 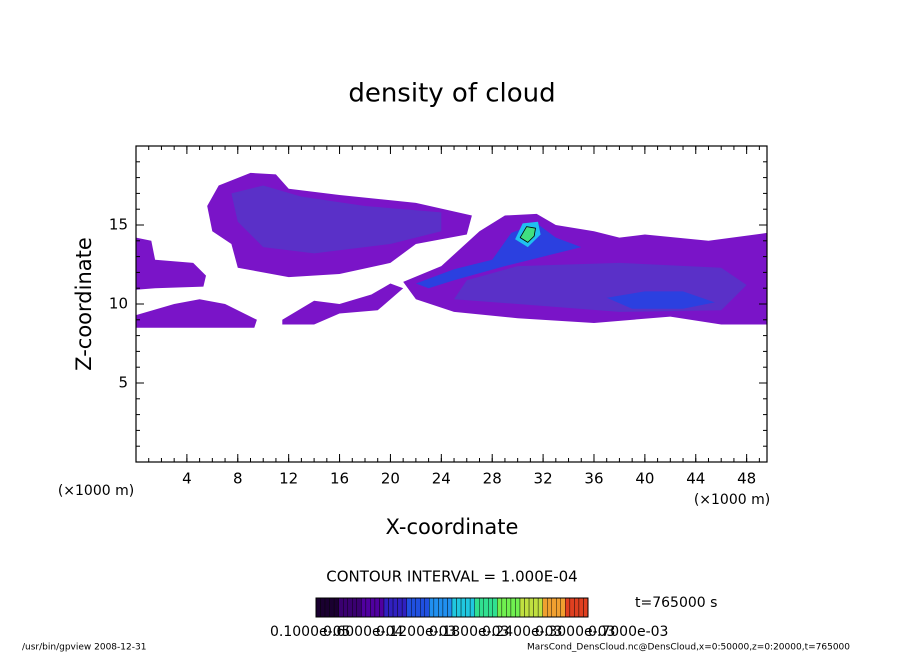 I want to click on colorbar-label: 0.6000e-04, so click(x=363, y=632).